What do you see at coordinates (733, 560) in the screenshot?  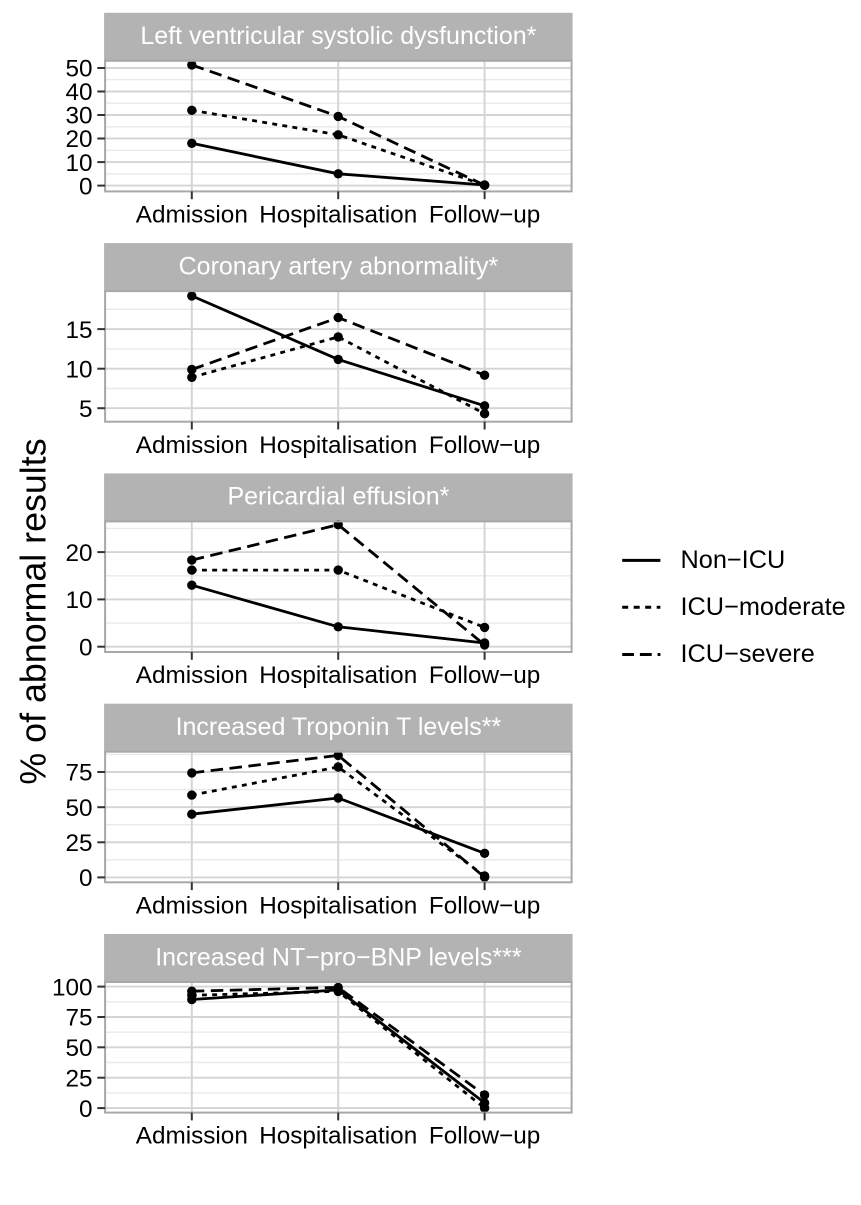 I see `svg-text: Non−ICU` at bounding box center [733, 560].